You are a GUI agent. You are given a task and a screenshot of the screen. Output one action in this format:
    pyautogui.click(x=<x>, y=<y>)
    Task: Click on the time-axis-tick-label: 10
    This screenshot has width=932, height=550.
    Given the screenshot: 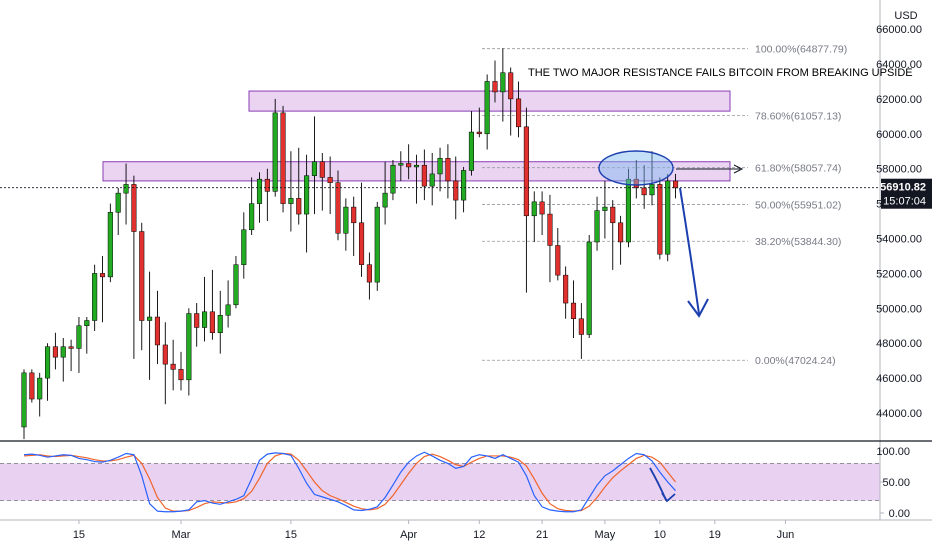 What is the action you would take?
    pyautogui.click(x=660, y=535)
    